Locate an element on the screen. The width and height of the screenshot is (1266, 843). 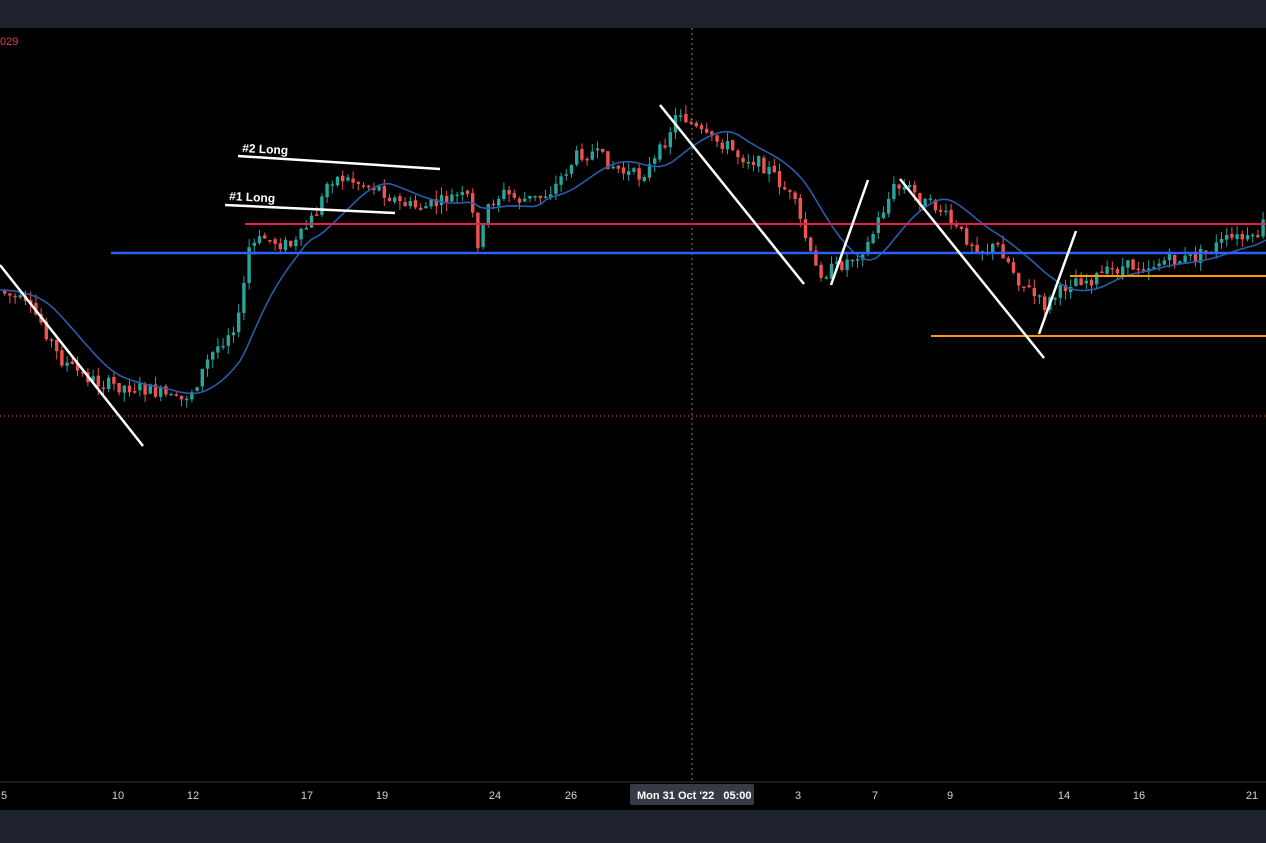
long-2-label: #2 Long is located at coordinates (265, 149).